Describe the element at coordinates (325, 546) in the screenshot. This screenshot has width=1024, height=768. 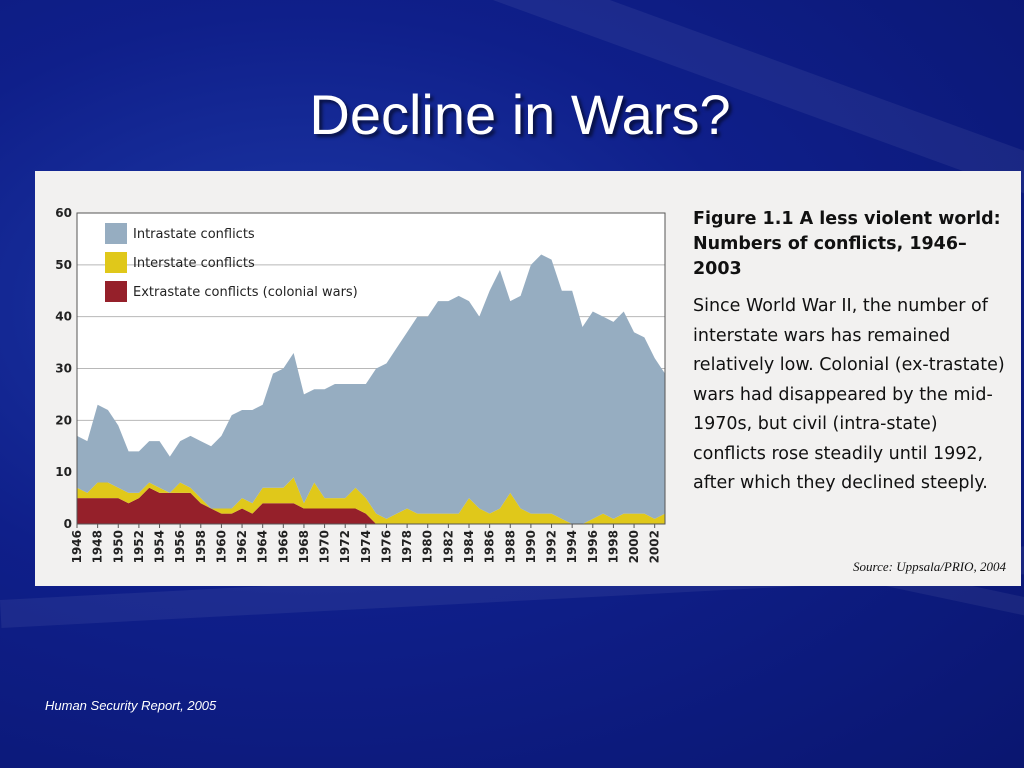
I see `x-tick-label: 1970` at that location.